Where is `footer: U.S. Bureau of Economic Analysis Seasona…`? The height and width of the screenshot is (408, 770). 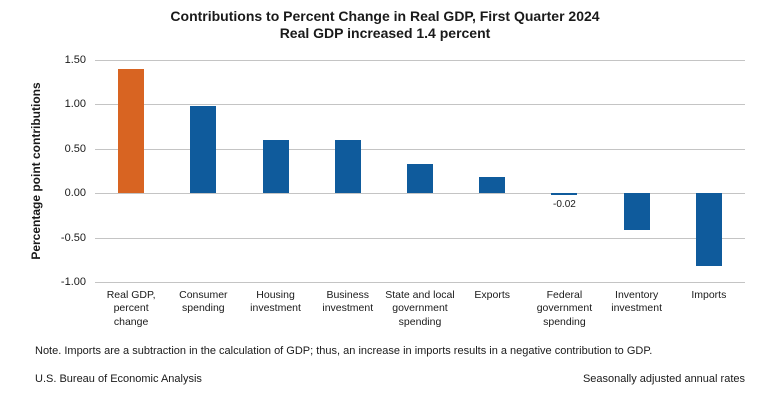
footer: U.S. Bureau of Economic Analysis Seasona… is located at coordinates (390, 379).